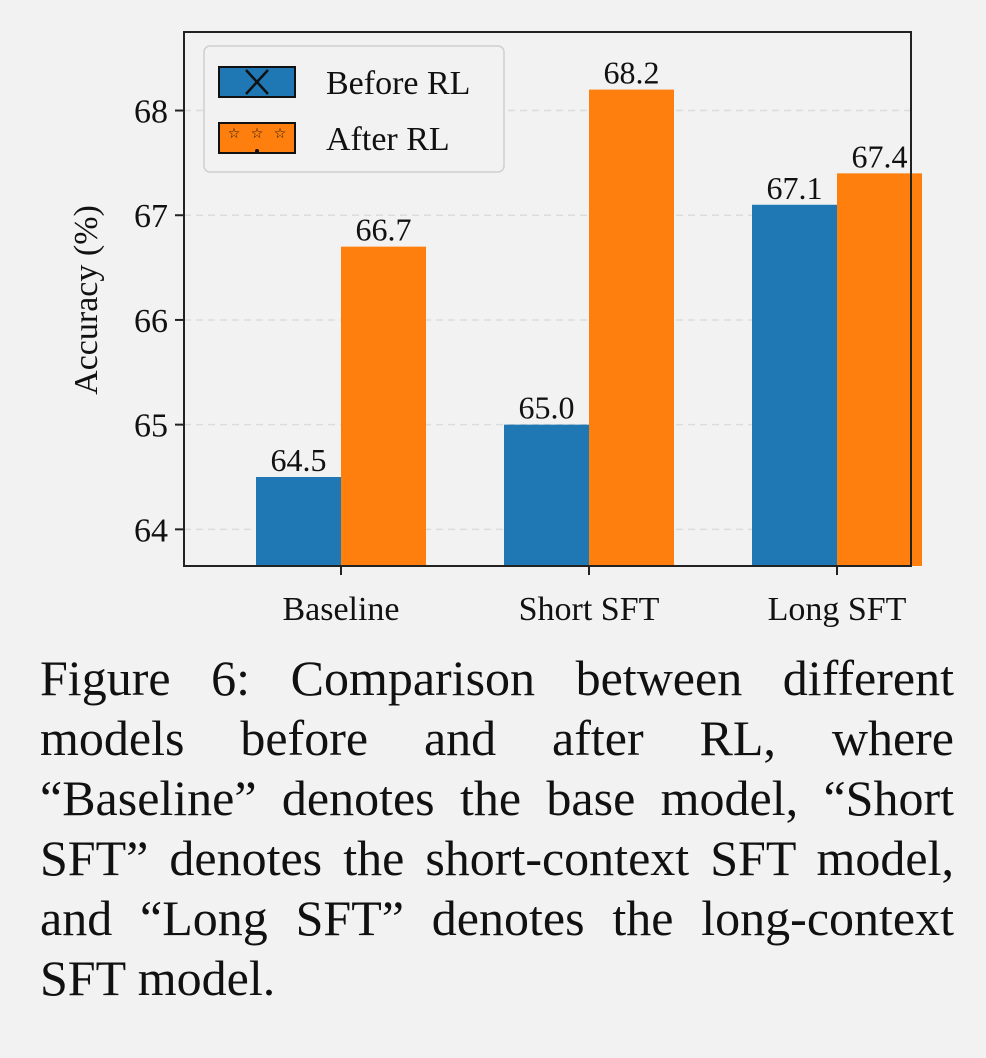 This screenshot has width=986, height=1058. What do you see at coordinates (151, 216) in the screenshot?
I see `y-tick-label: 67` at bounding box center [151, 216].